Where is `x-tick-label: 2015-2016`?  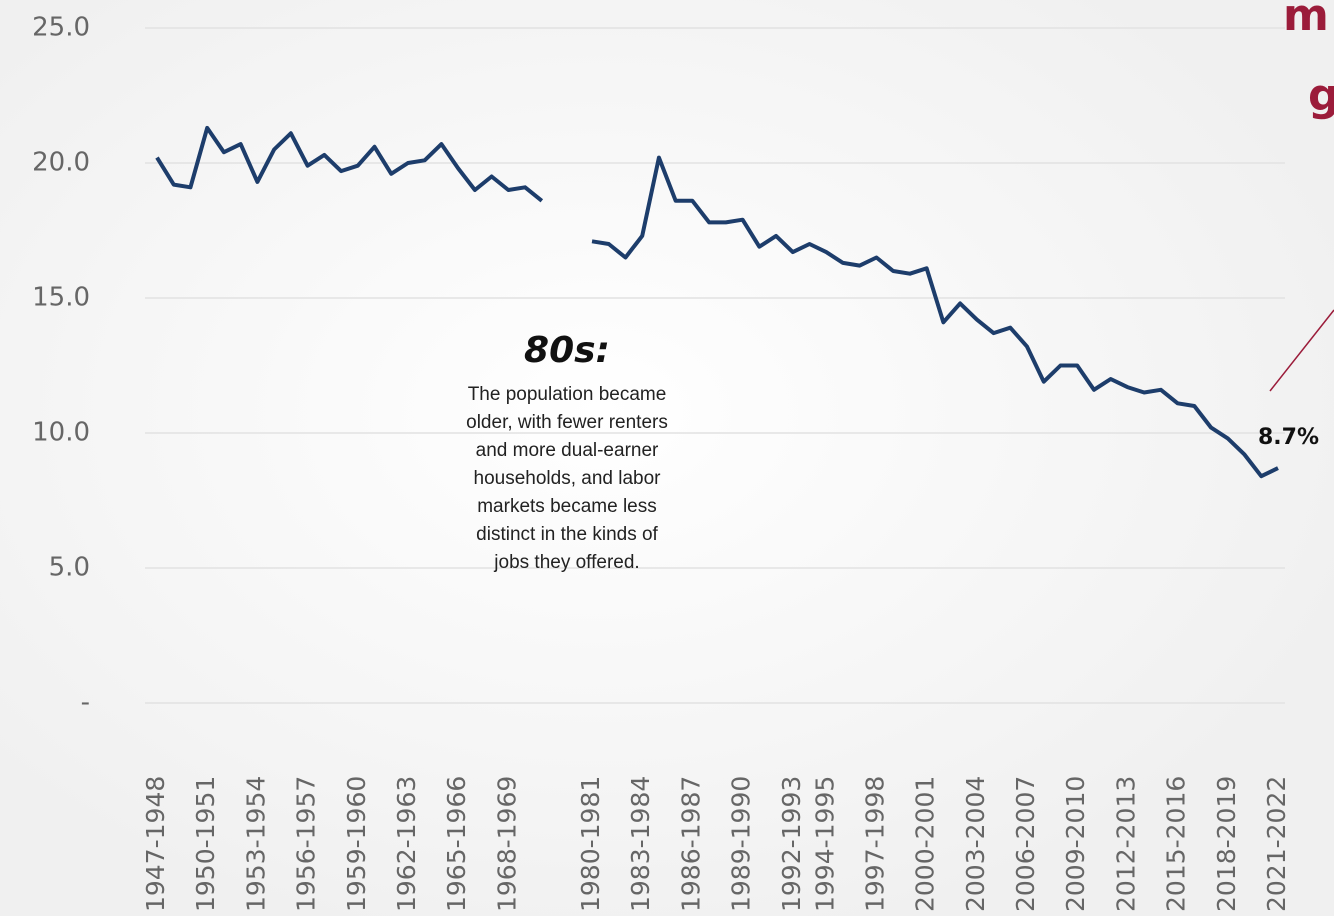
x-tick-label: 2015-2016 is located at coordinates (1176, 844).